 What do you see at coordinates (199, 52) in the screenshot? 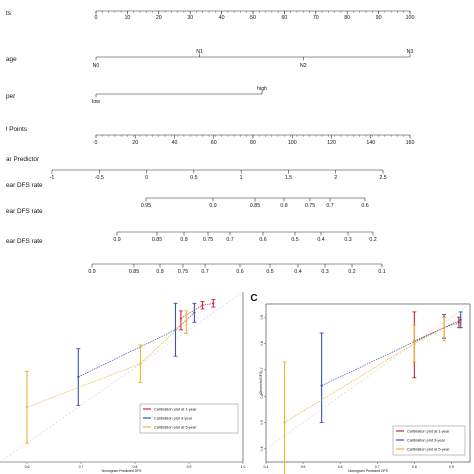
I see `nomogram-tick-label: N1` at bounding box center [199, 52].